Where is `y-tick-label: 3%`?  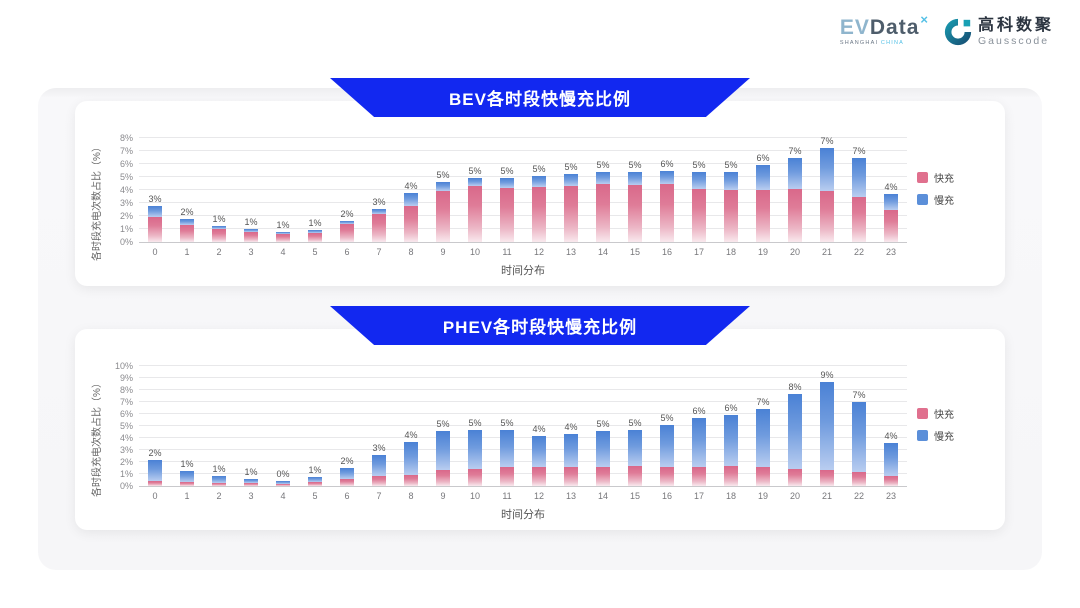 y-tick-label: 3% is located at coordinates (126, 450).